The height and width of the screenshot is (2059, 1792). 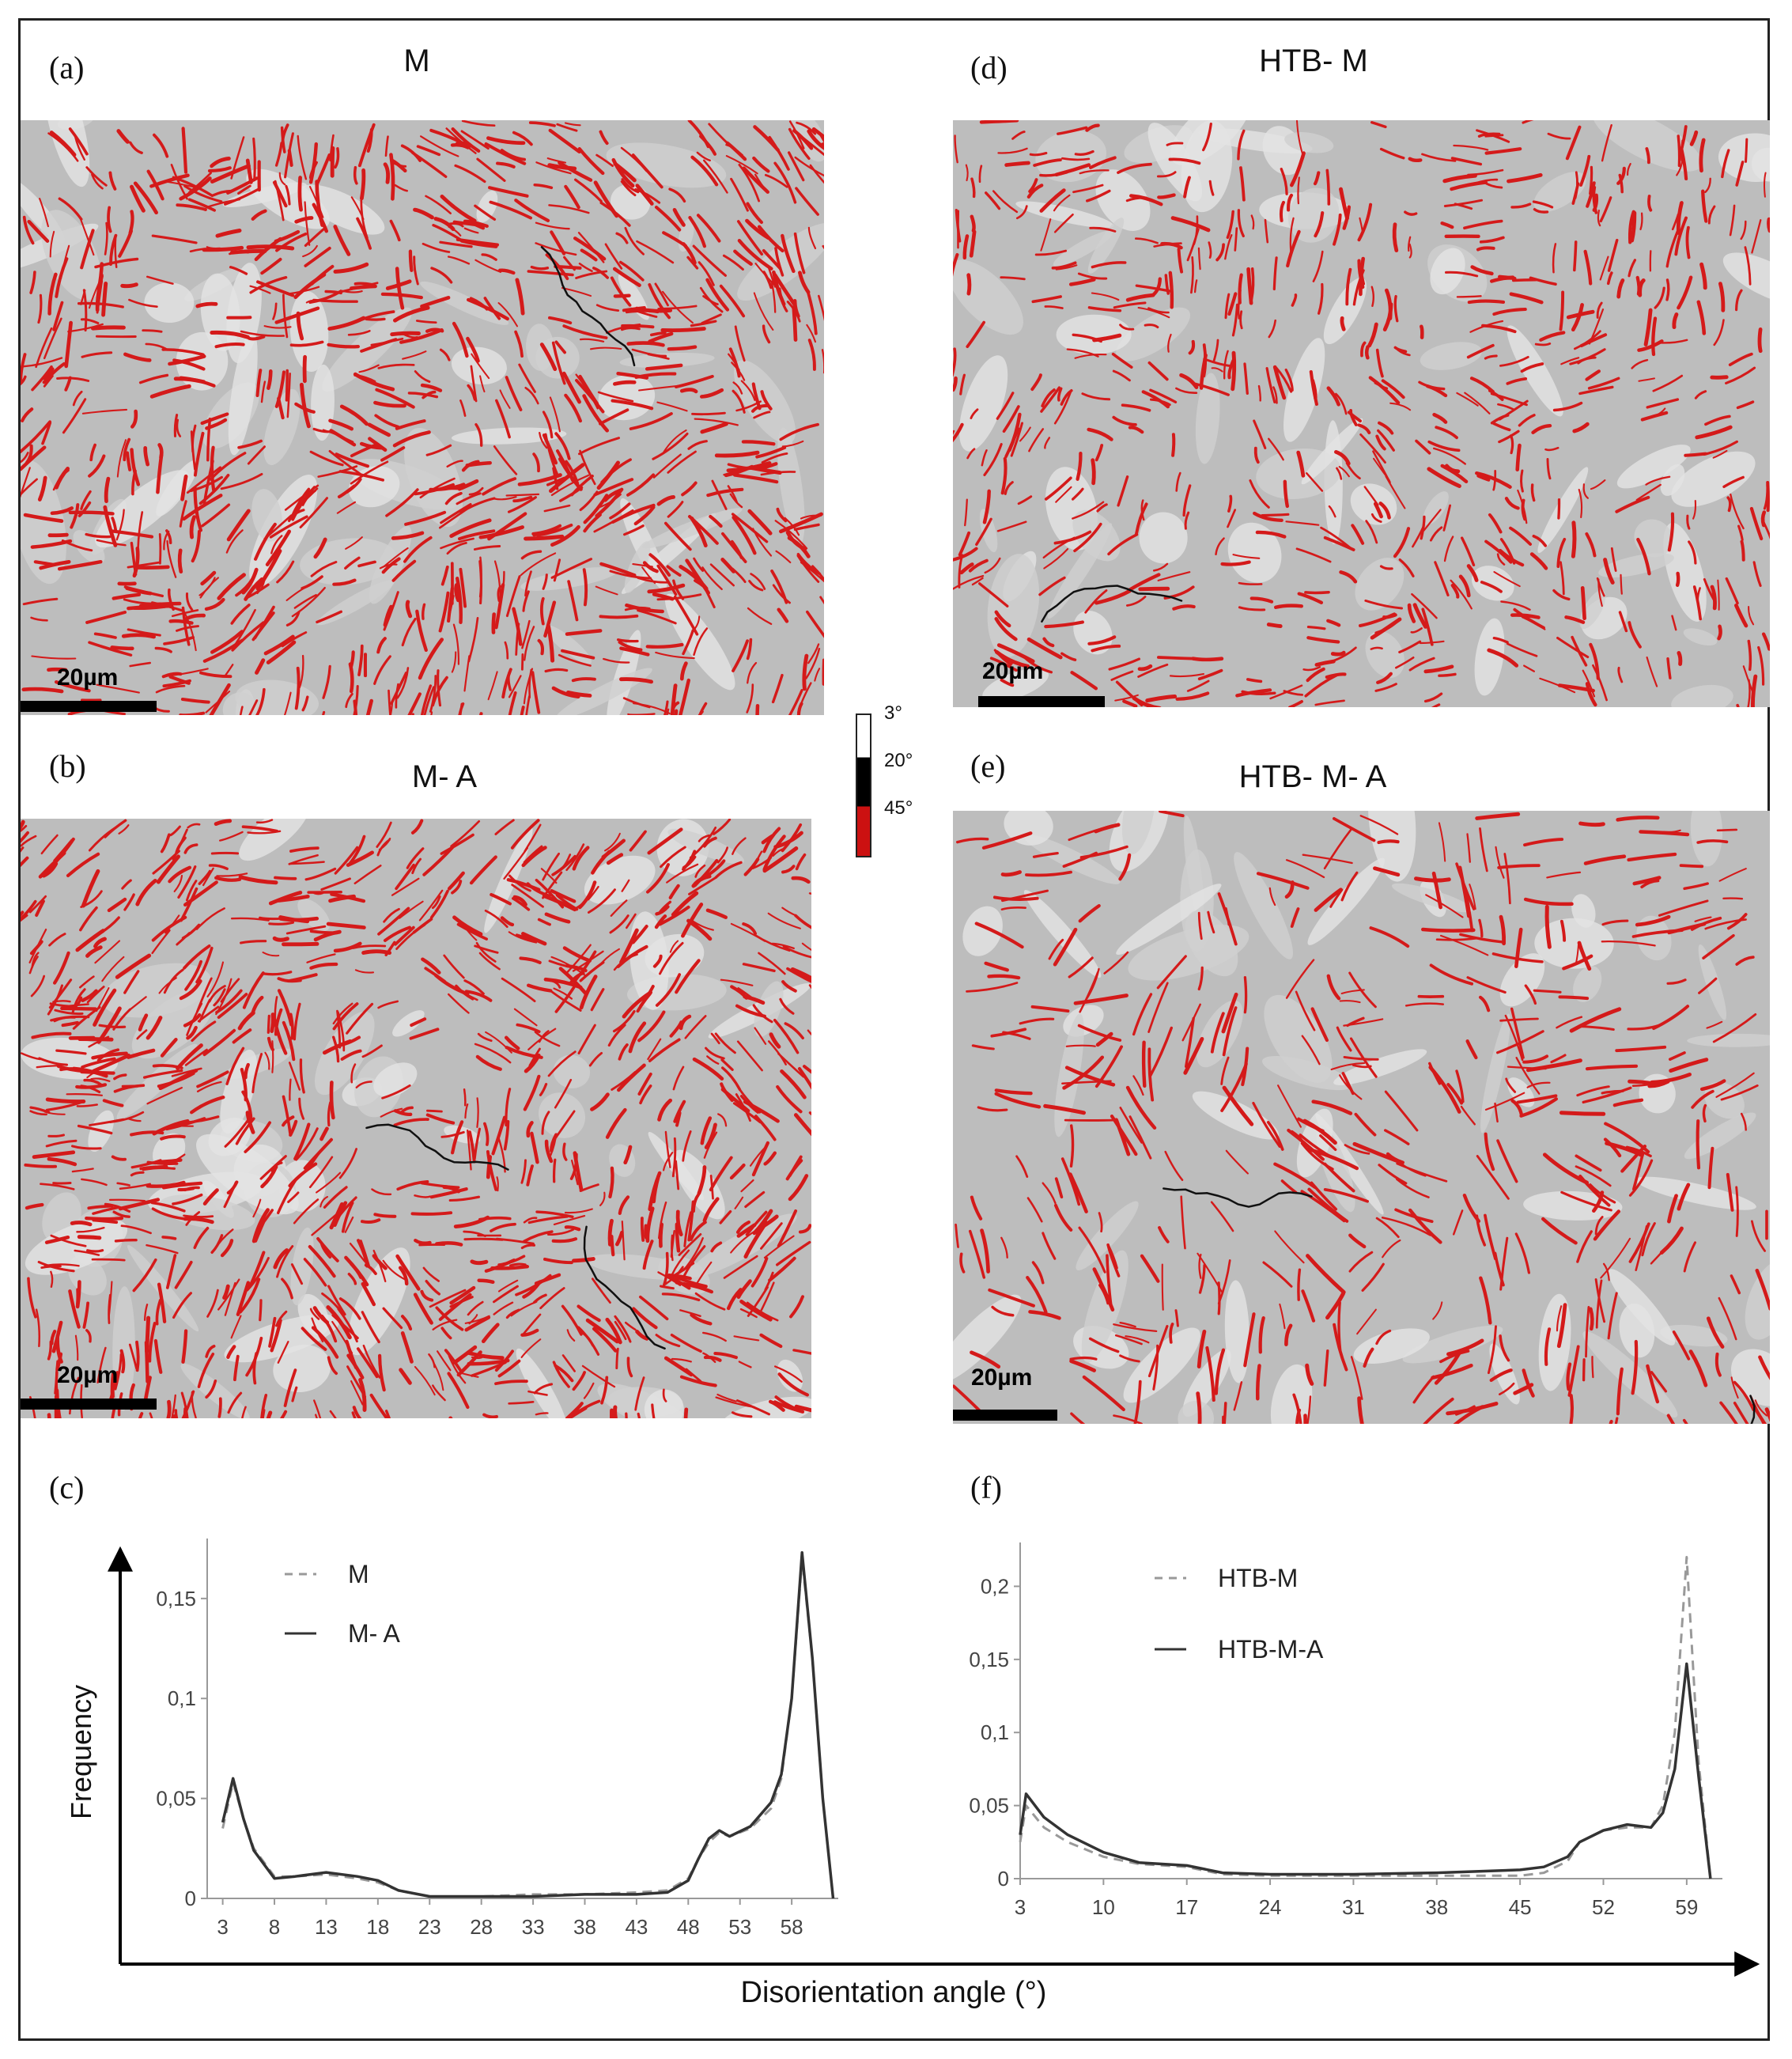 What do you see at coordinates (1186, 1907) in the screenshot?
I see `chart-f-xtick-label: 17` at bounding box center [1186, 1907].